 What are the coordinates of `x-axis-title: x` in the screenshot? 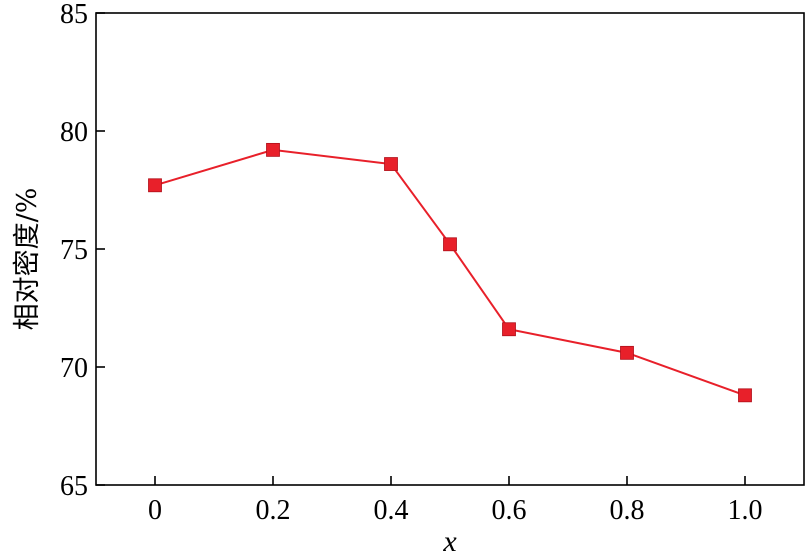 It's located at (449, 540).